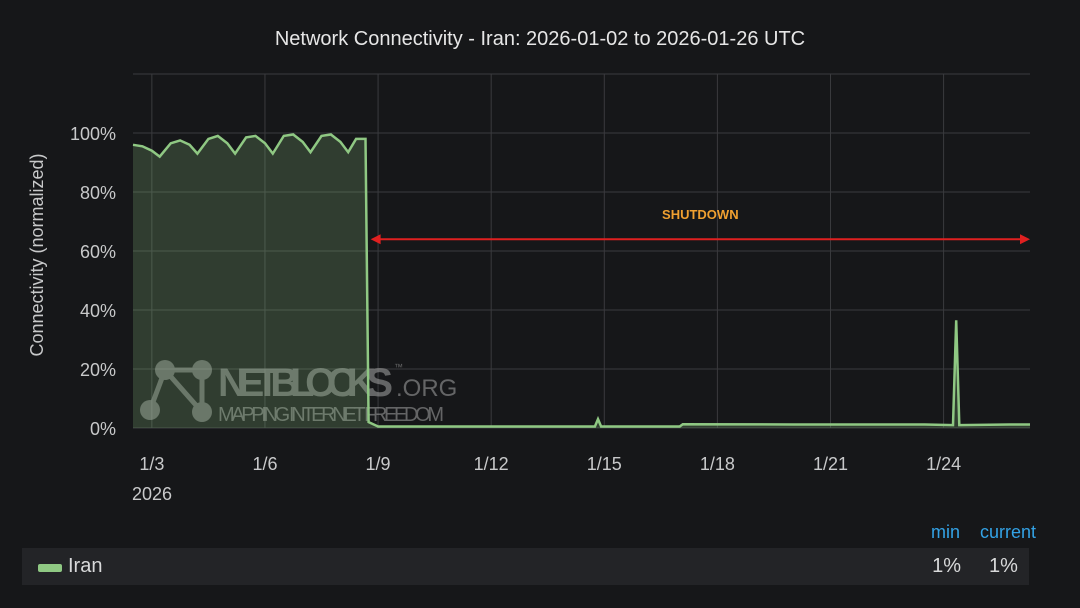 The image size is (1080, 608). Describe the element at coordinates (98, 252) in the screenshot. I see `y-tick-label: 60%` at that location.